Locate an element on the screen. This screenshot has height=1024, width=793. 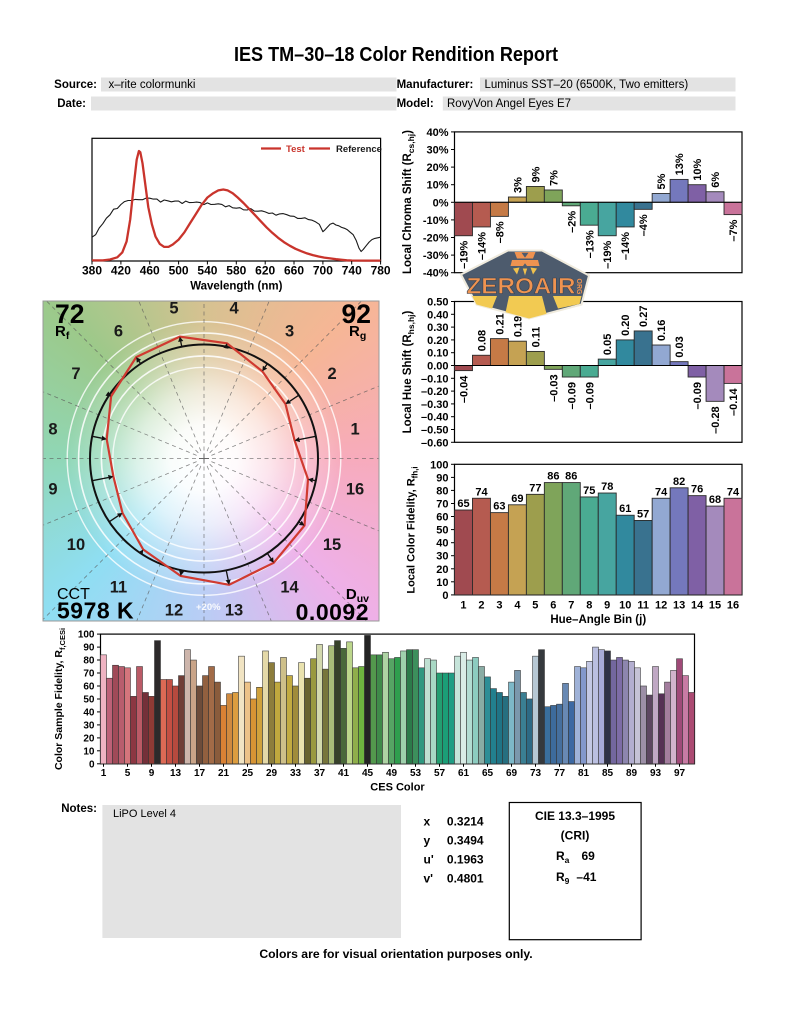
svg-text: –2% is located at coordinates (572, 222).